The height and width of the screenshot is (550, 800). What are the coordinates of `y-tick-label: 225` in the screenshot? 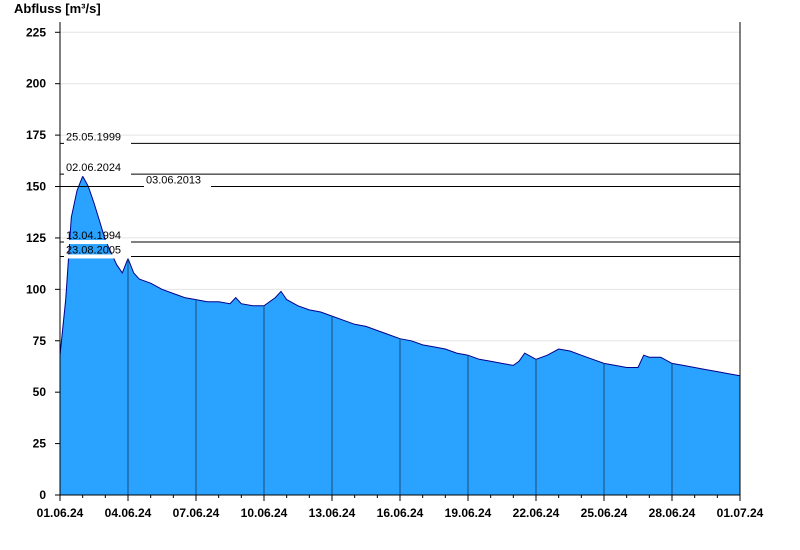 It's located at (36, 32).